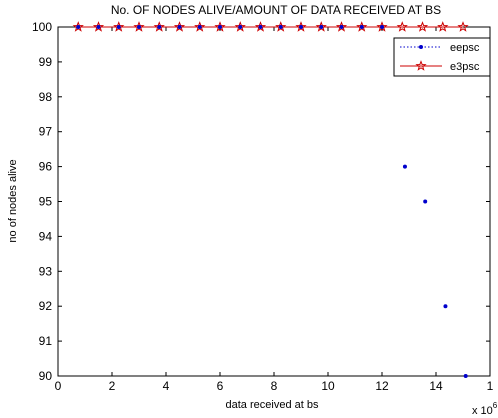 This screenshot has height=418, width=498. I want to click on legend-box, so click(442, 57).